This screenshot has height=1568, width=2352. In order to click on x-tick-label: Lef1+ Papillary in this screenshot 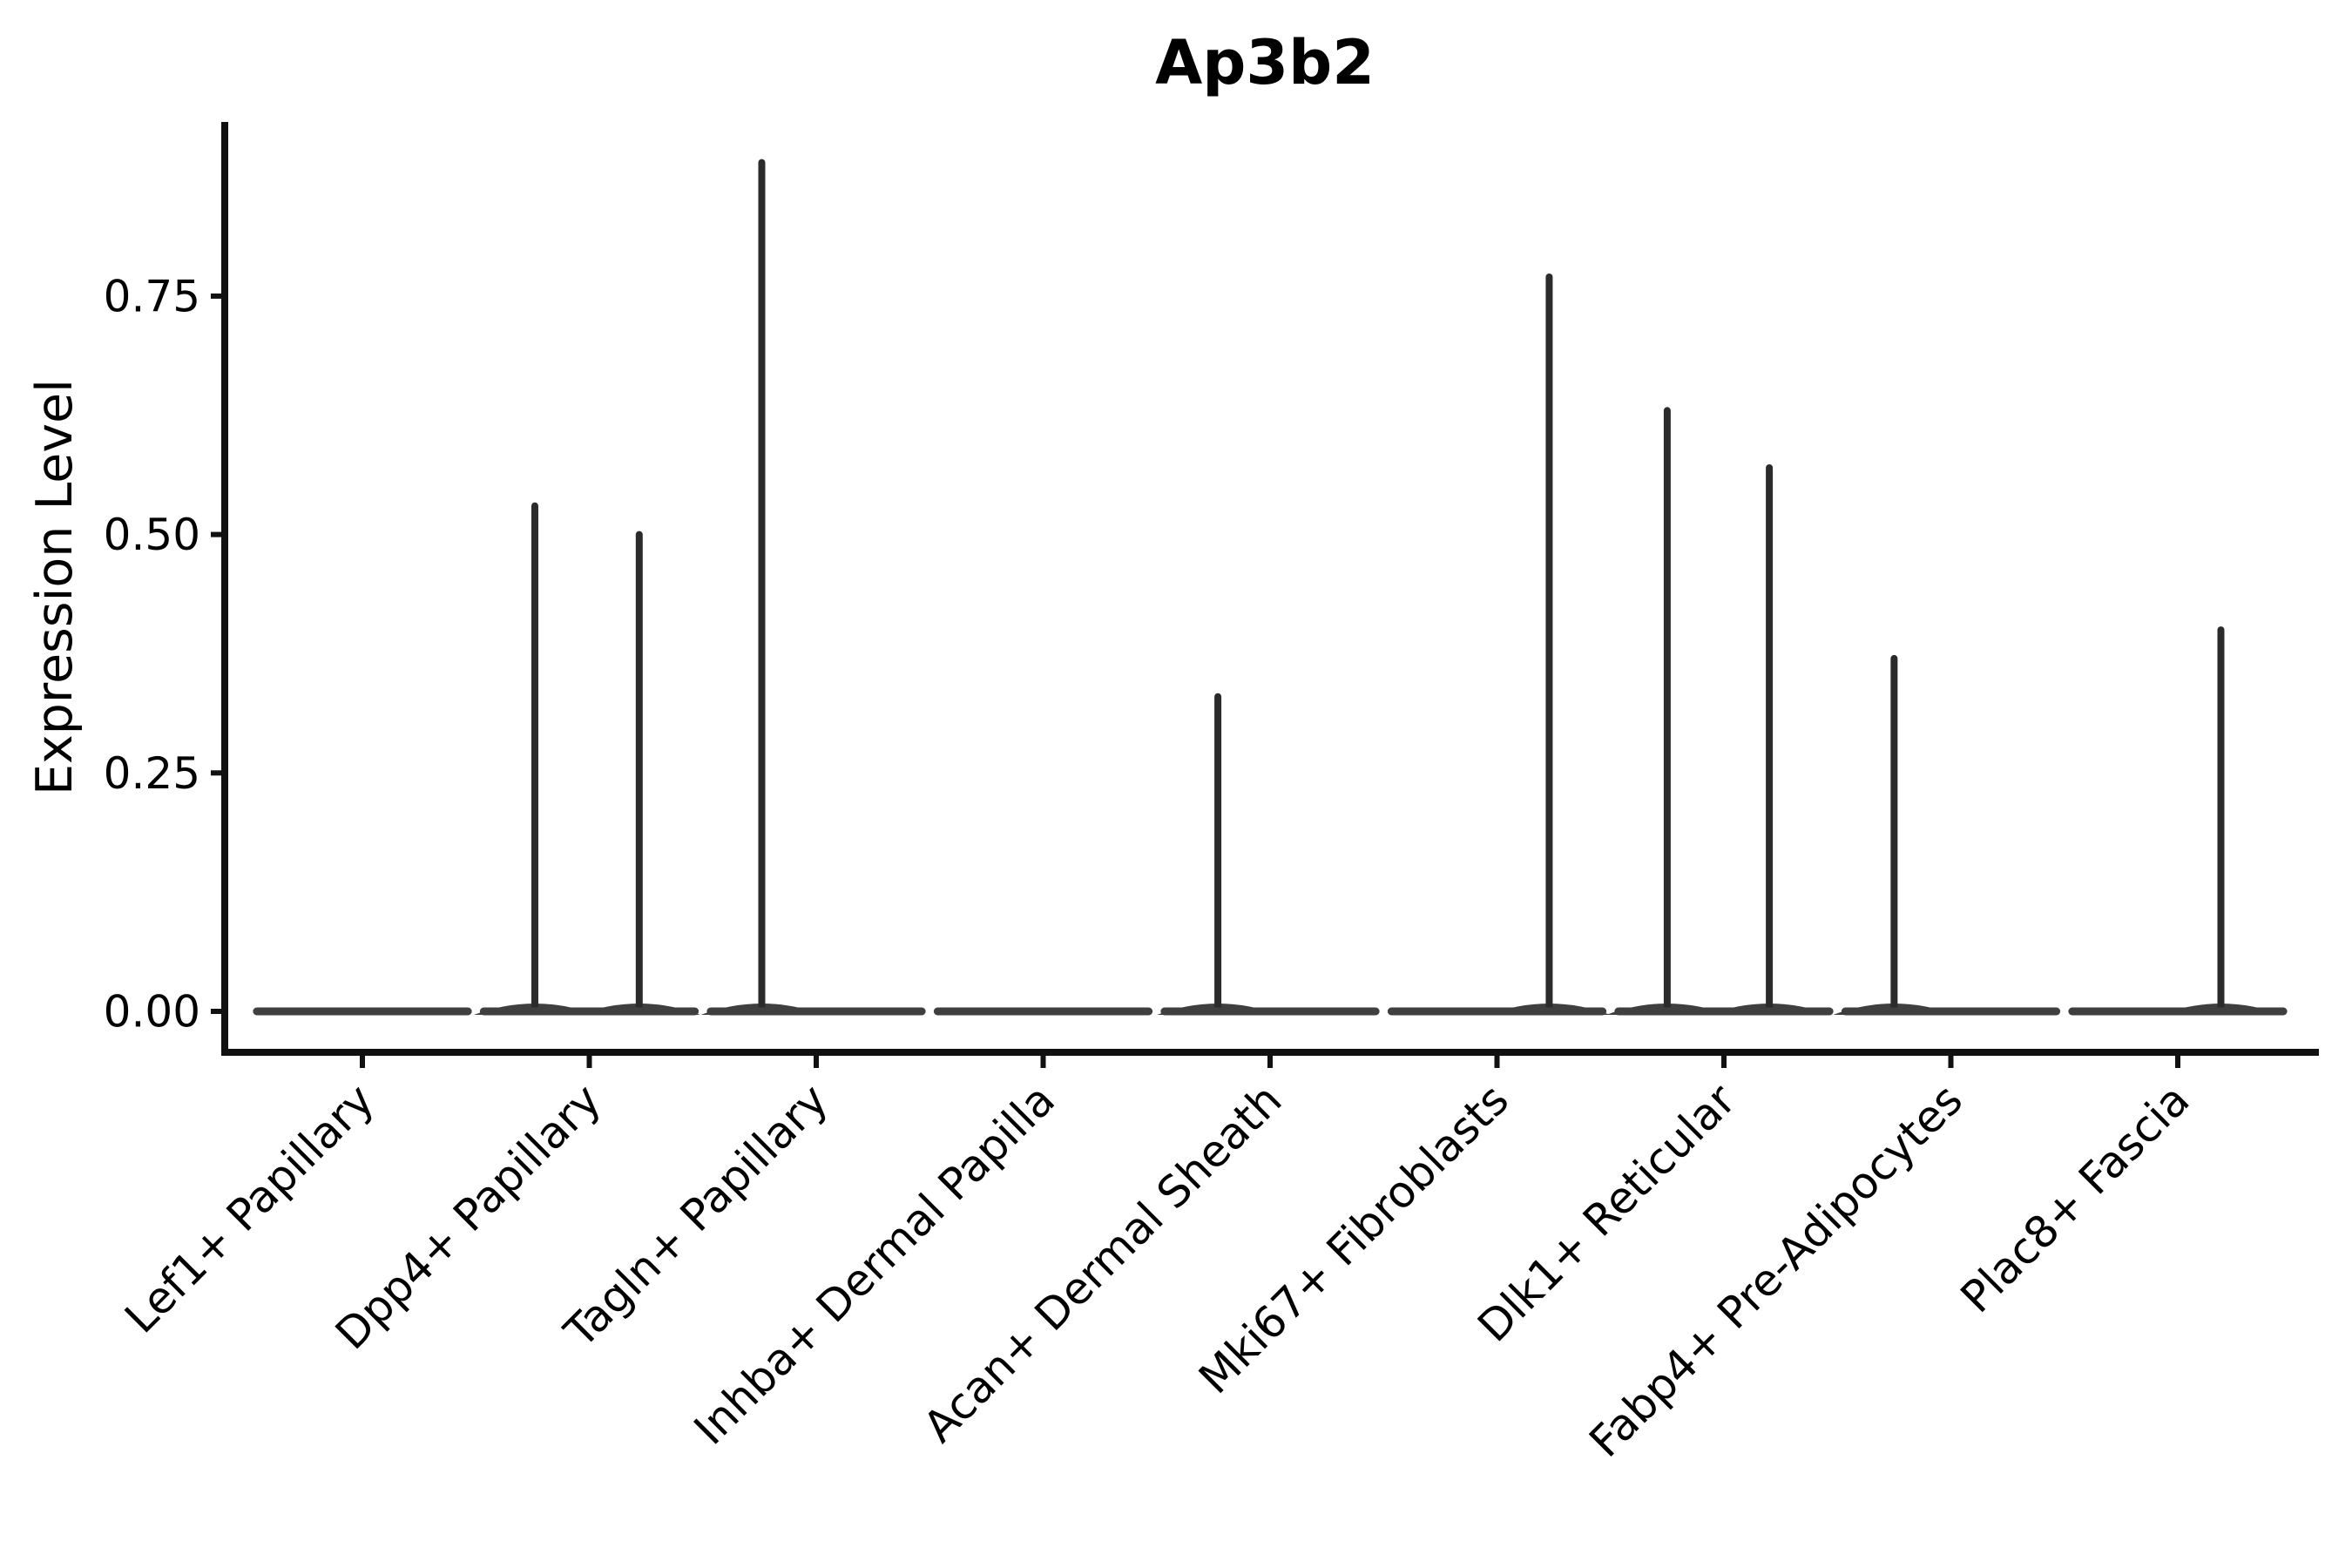, I will do `click(249, 1208)`.